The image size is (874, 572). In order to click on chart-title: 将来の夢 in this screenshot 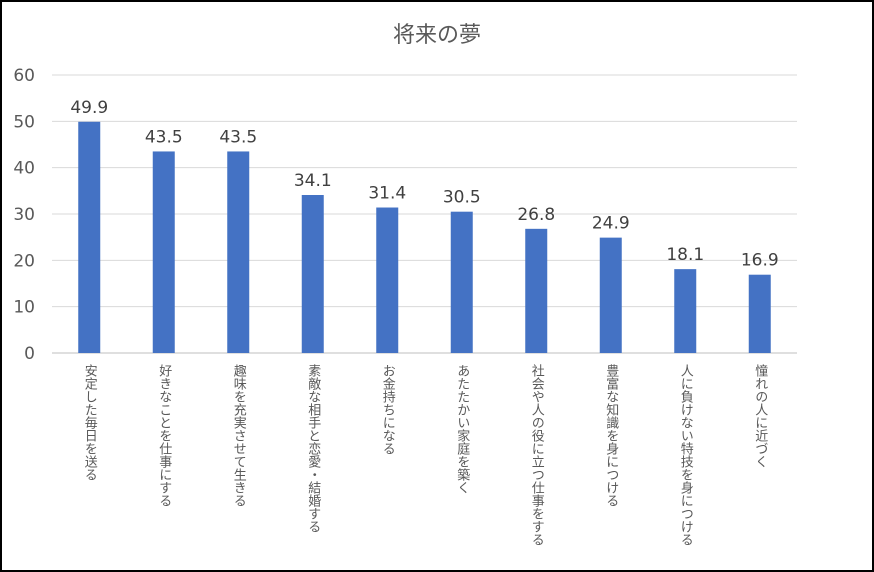, I will do `click(437, 35)`.